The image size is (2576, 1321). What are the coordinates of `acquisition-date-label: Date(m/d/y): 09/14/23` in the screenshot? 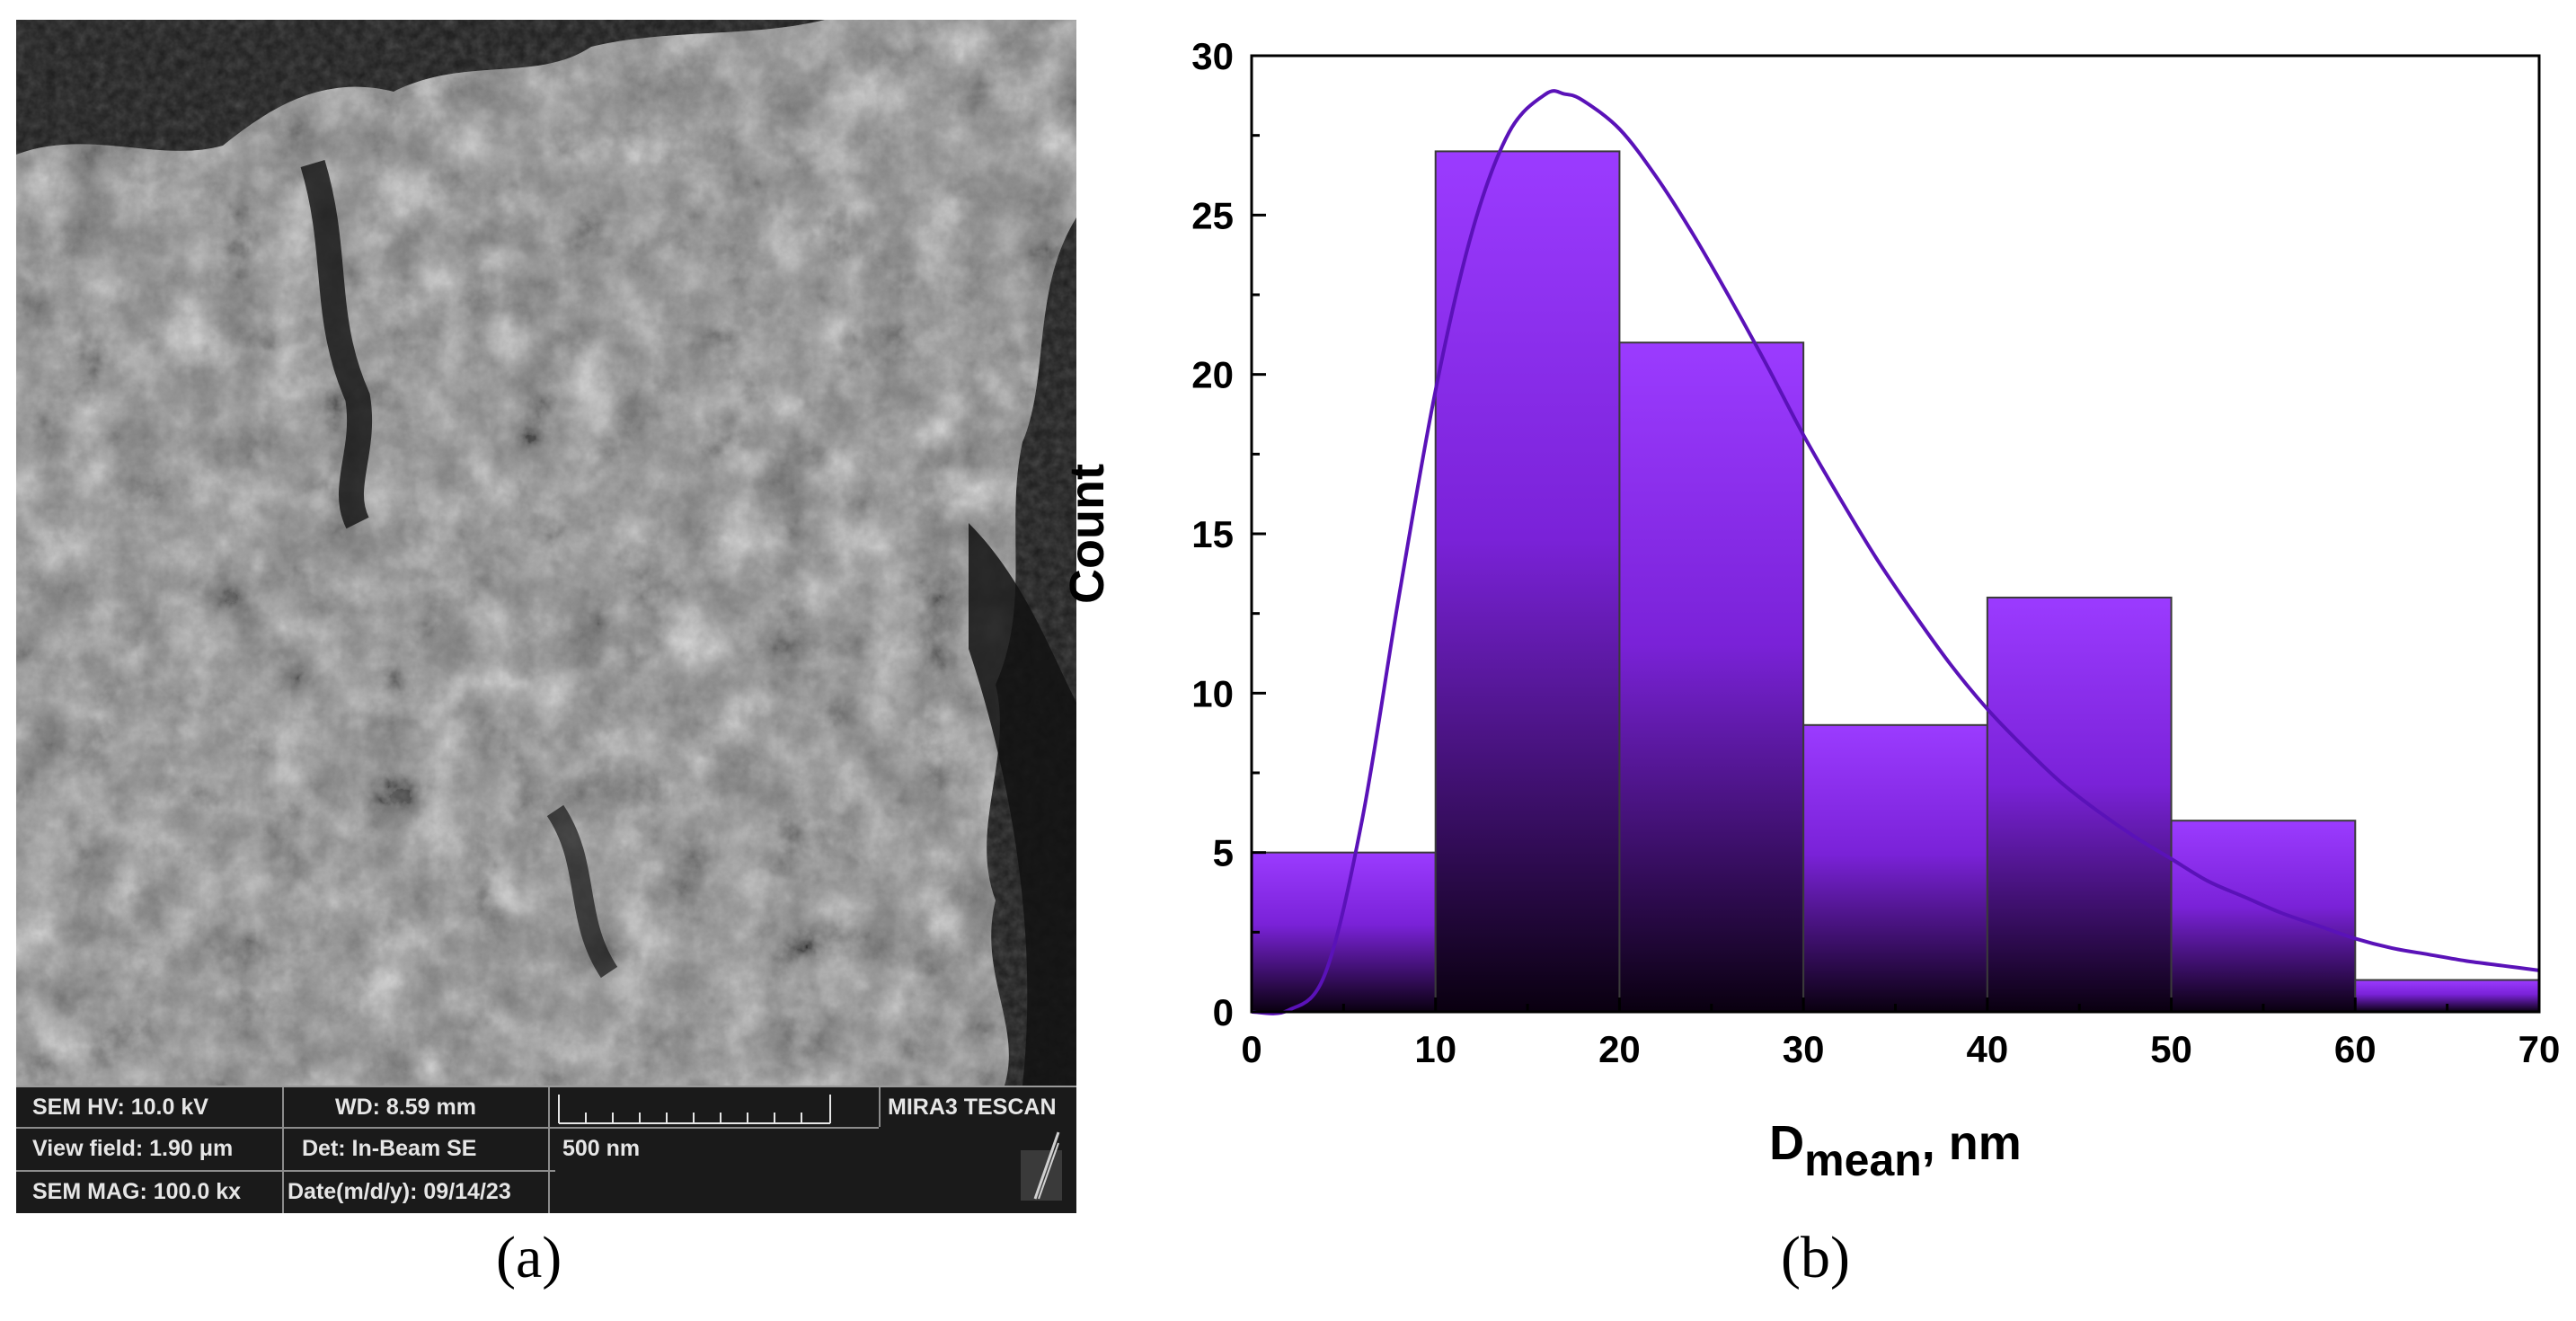 It's located at (400, 1191).